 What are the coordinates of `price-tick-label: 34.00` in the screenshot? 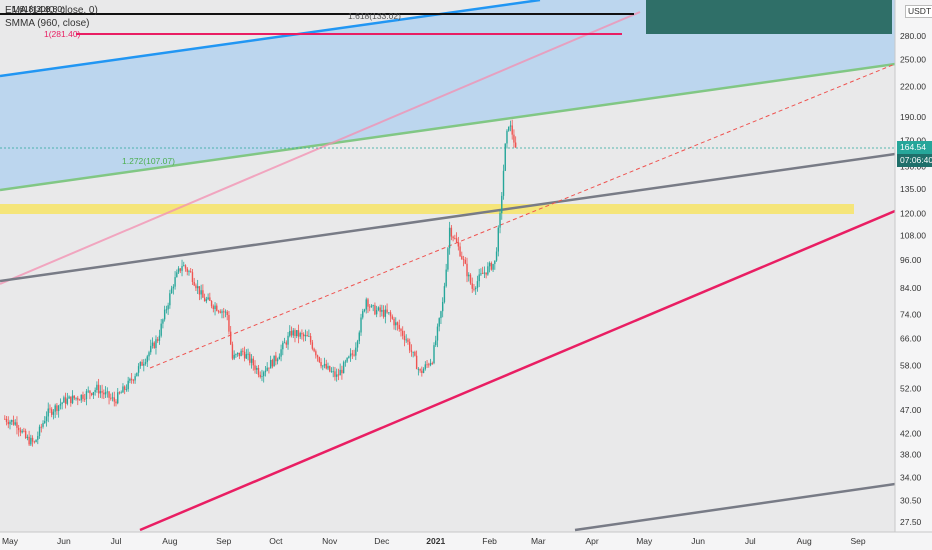 It's located at (911, 478).